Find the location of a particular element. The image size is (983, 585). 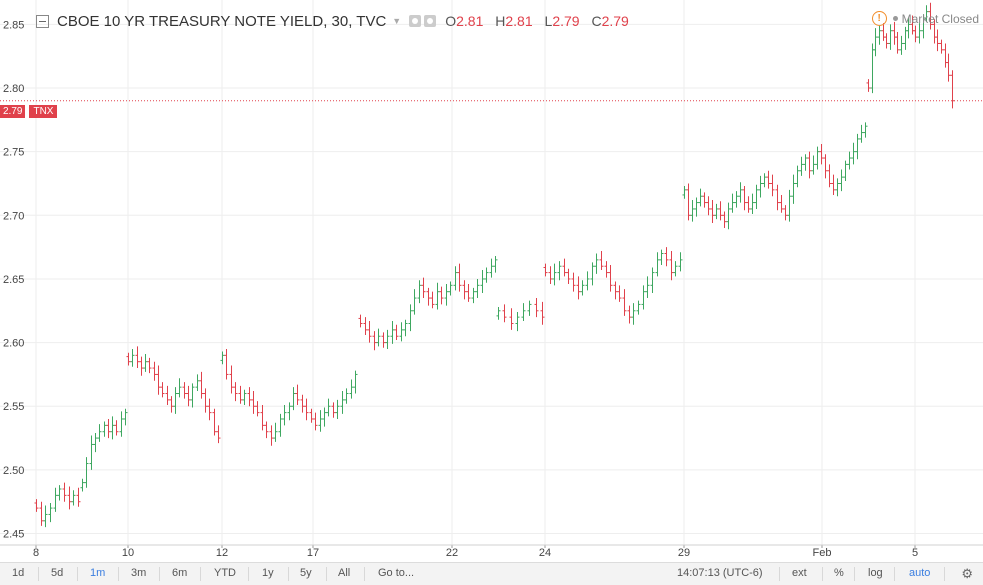

y-tick-label: 2.85 is located at coordinates (13, 25).